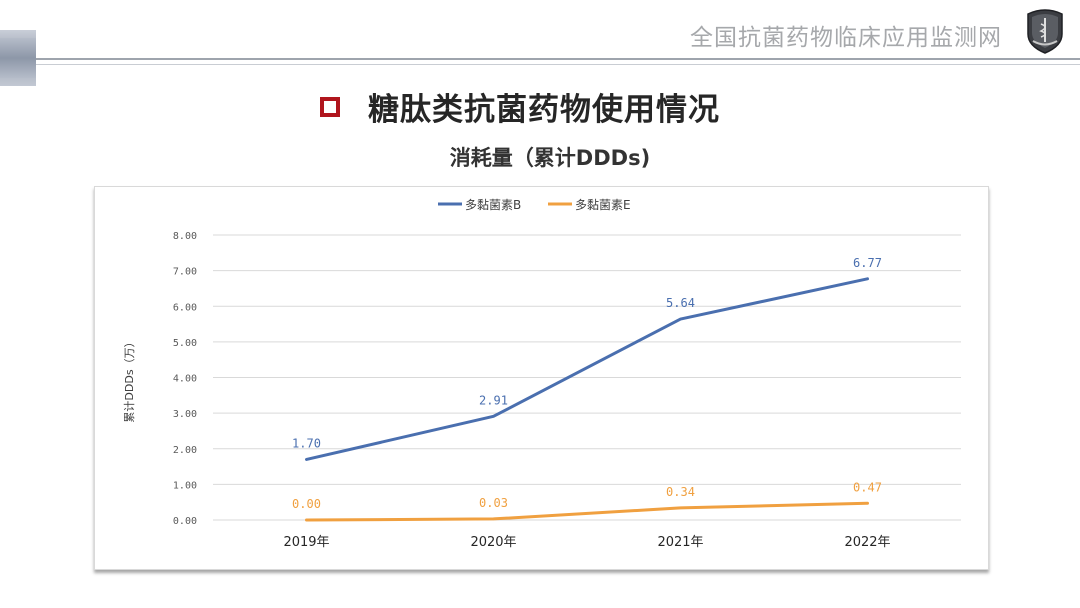  I want to click on header-decoration-bar-inner, so click(18, 58).